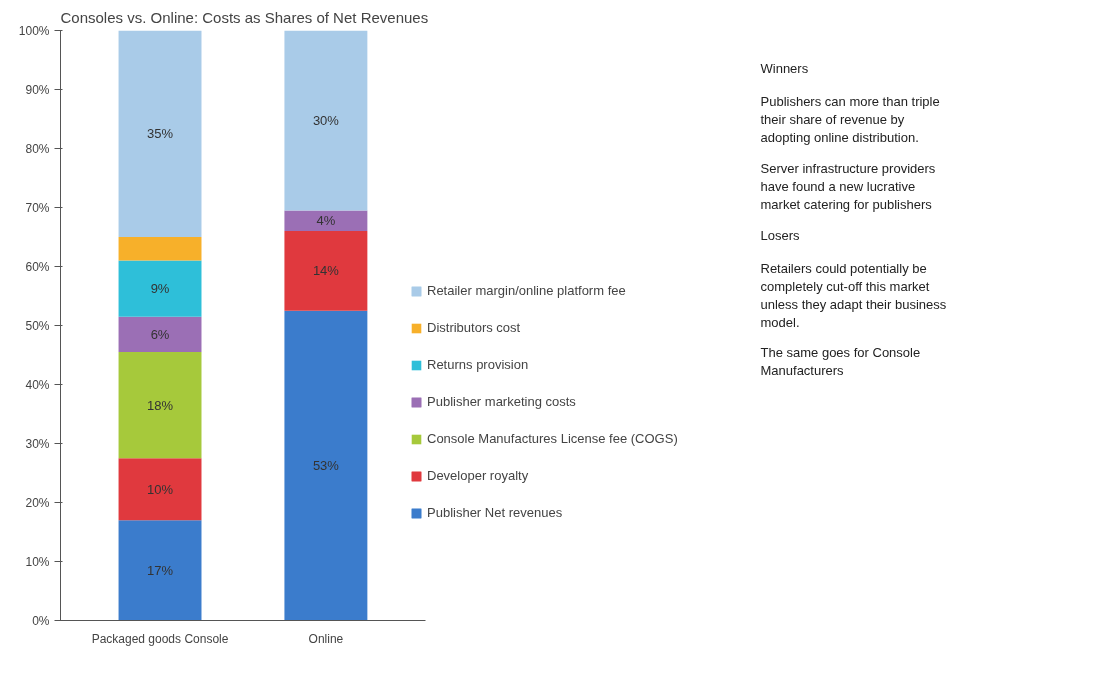 This screenshot has width=1119, height=693. What do you see at coordinates (501, 401) in the screenshot?
I see `legend-label: Publisher marketing costs` at bounding box center [501, 401].